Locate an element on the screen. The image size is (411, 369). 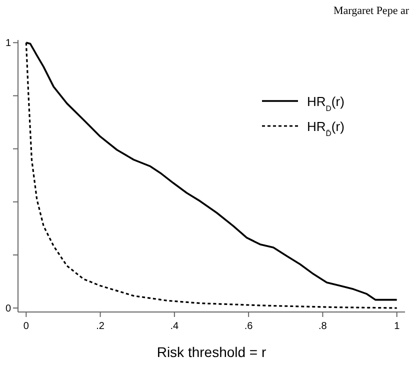
x-tick-label: .8 is located at coordinates (323, 326).